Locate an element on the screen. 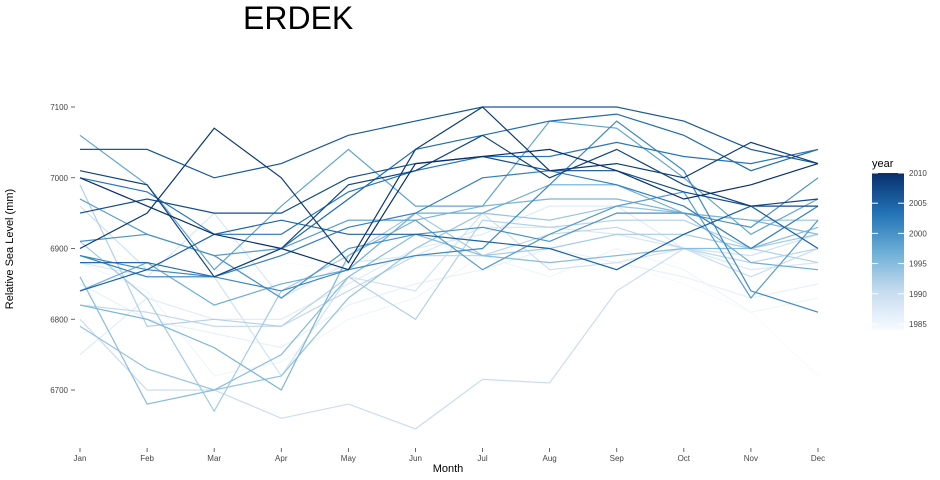  x-tick-label: Dec is located at coordinates (818, 458).